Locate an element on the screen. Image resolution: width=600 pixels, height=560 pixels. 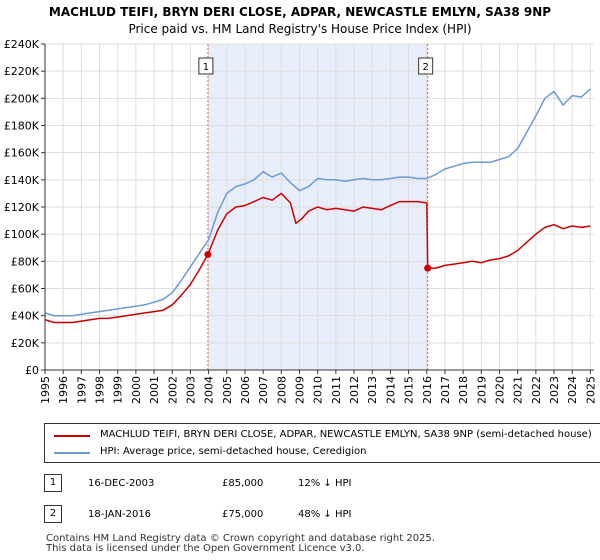
x-tick-label: 1996 is located at coordinates (63, 390).